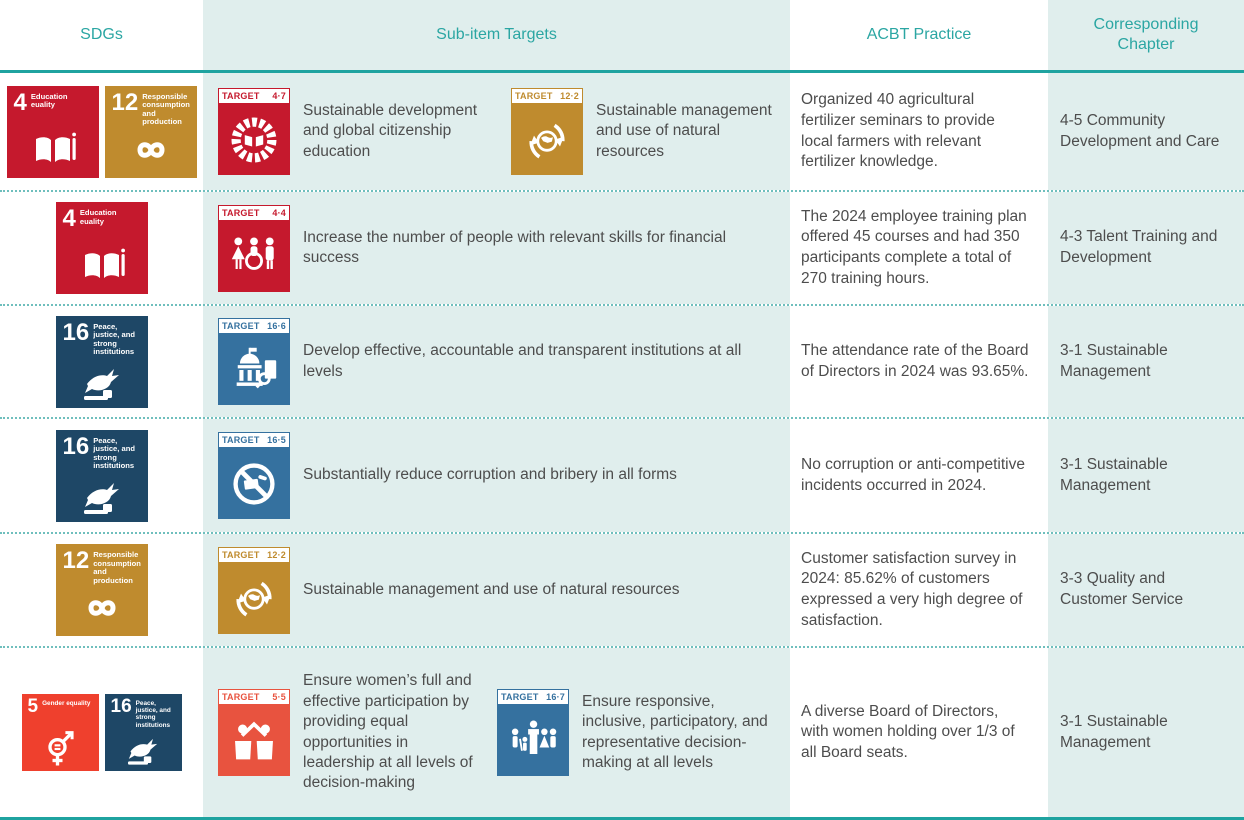 The height and width of the screenshot is (820, 1244). What do you see at coordinates (254, 598) in the screenshot?
I see `globe-recycle-icon` at bounding box center [254, 598].